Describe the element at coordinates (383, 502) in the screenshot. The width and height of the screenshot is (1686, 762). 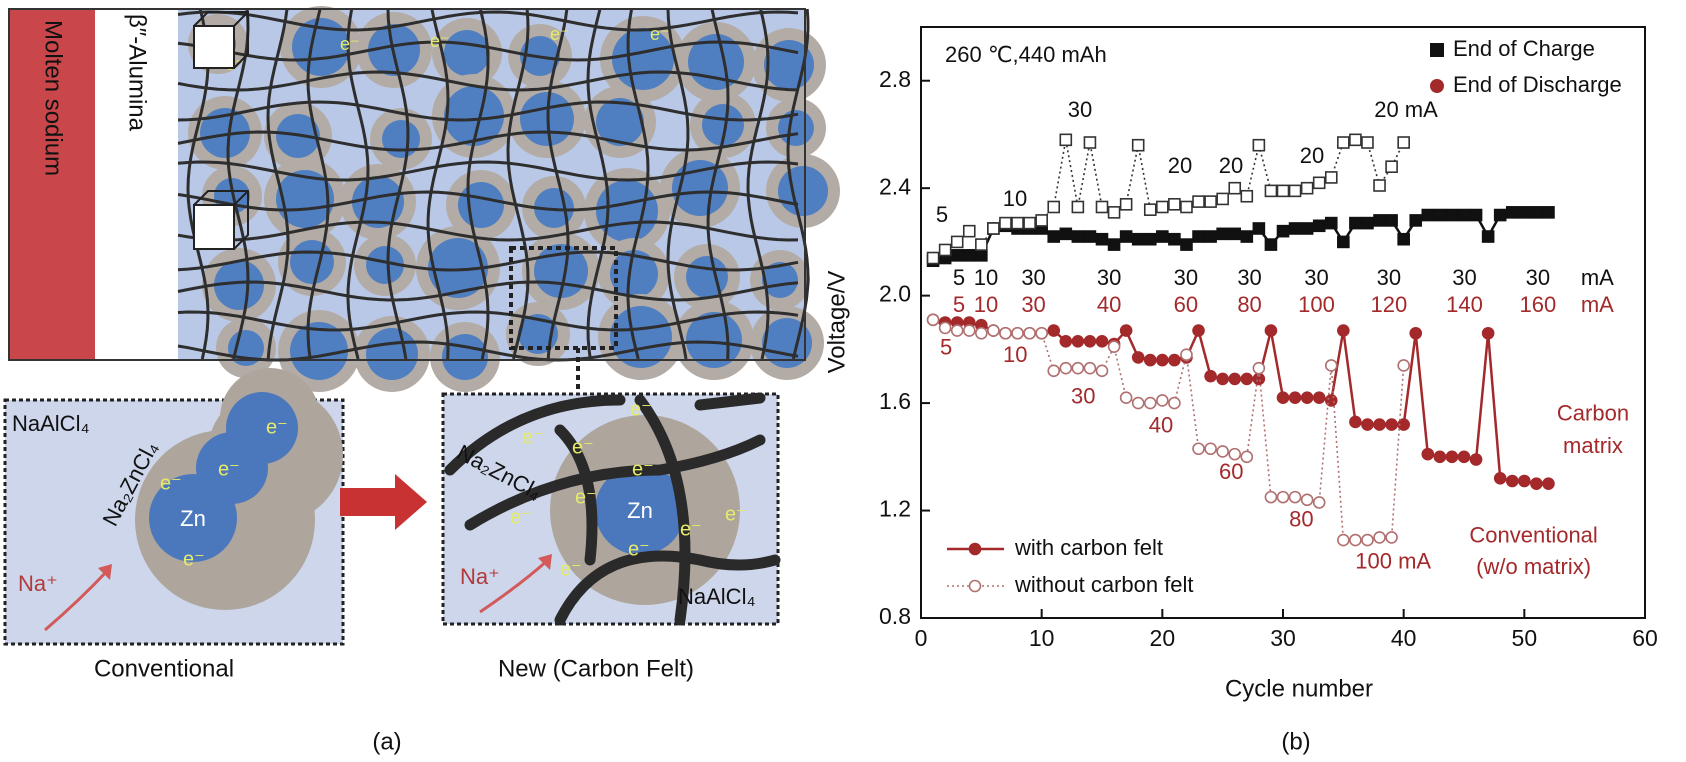
I see `arrow` at that location.